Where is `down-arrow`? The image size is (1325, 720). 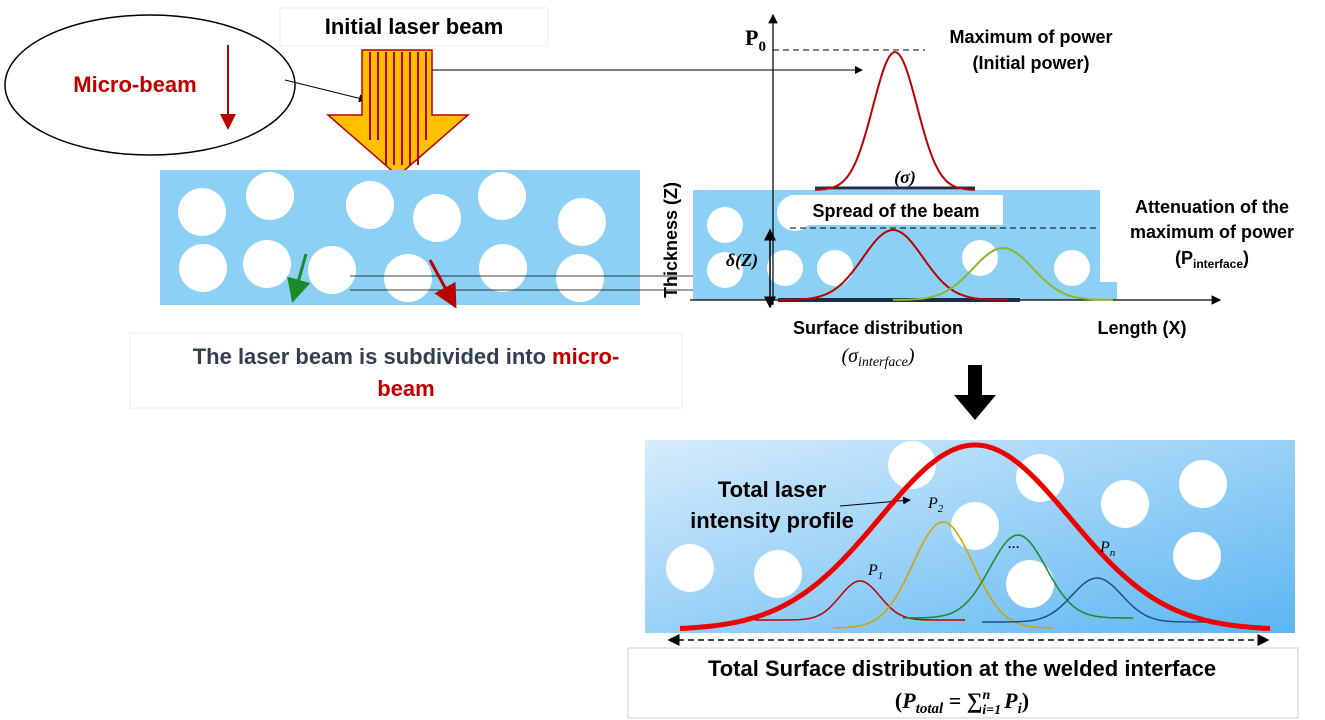
down-arrow is located at coordinates (975, 392).